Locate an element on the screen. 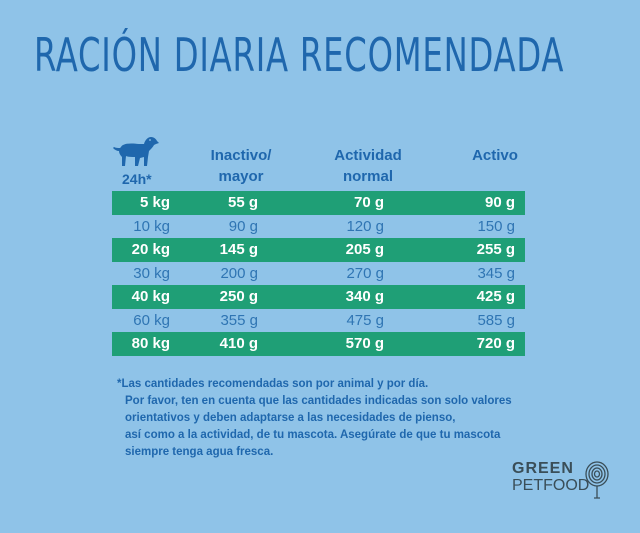  dog-icon is located at coordinates (136, 151).